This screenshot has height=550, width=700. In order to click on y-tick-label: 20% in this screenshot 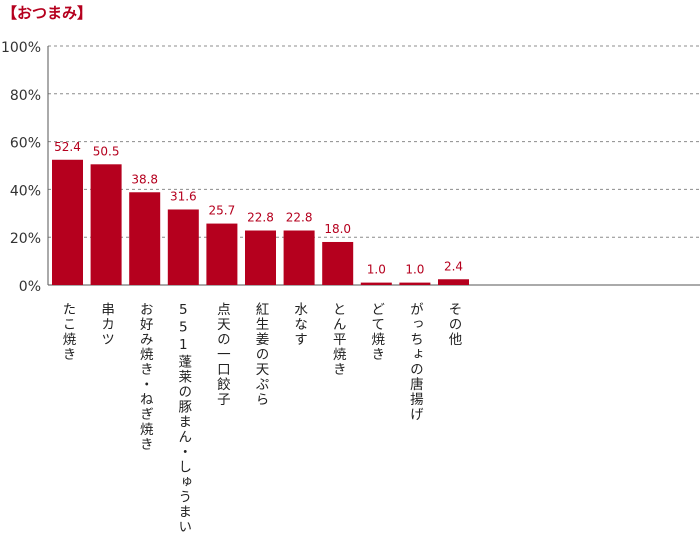, I will do `click(25, 239)`.